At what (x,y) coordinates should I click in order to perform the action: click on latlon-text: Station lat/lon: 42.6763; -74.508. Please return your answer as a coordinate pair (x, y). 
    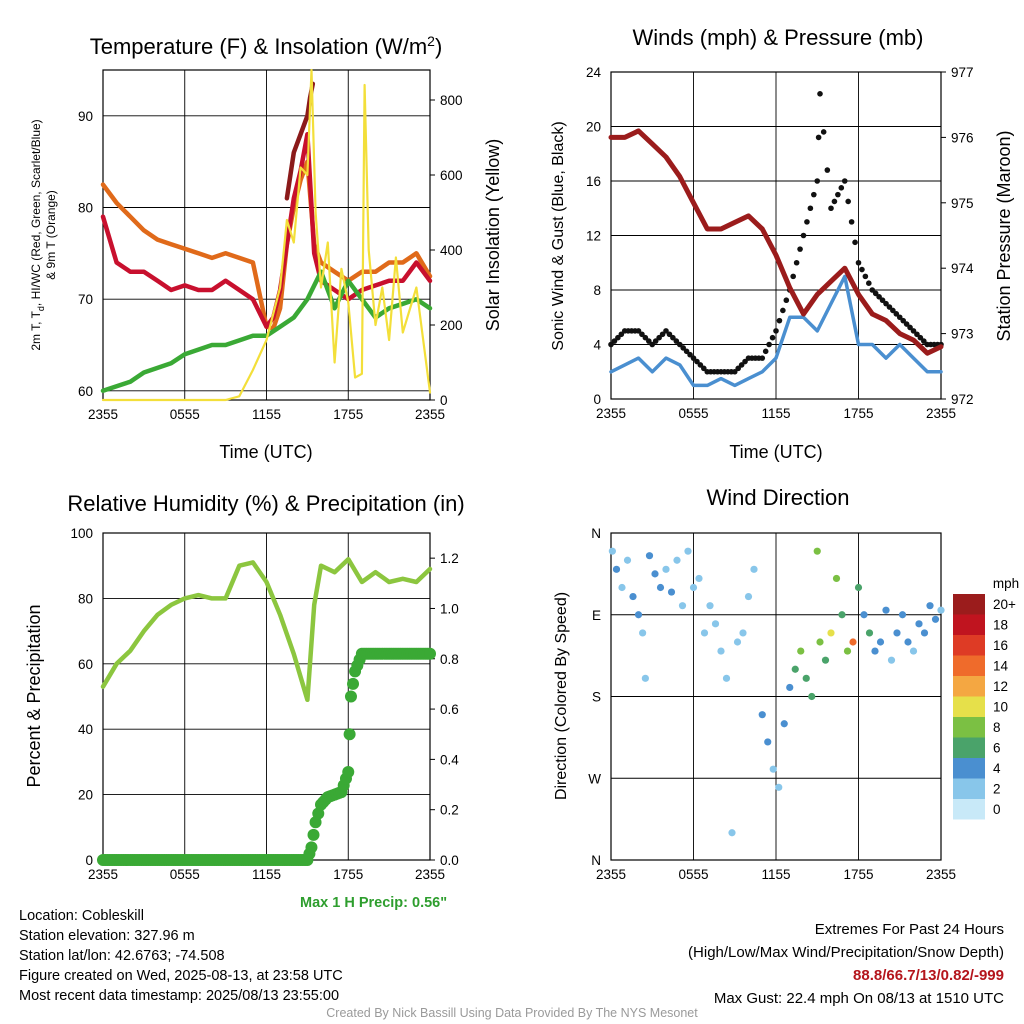
    Looking at the image, I should click on (122, 956).